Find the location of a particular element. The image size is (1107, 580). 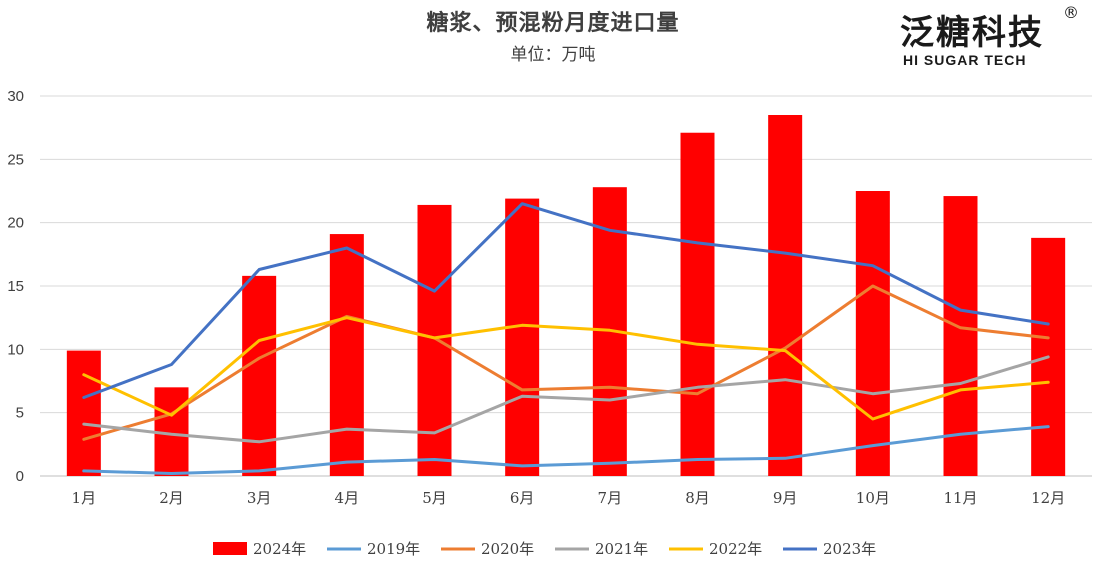

x-tick-label: 9月 is located at coordinates (785, 498).